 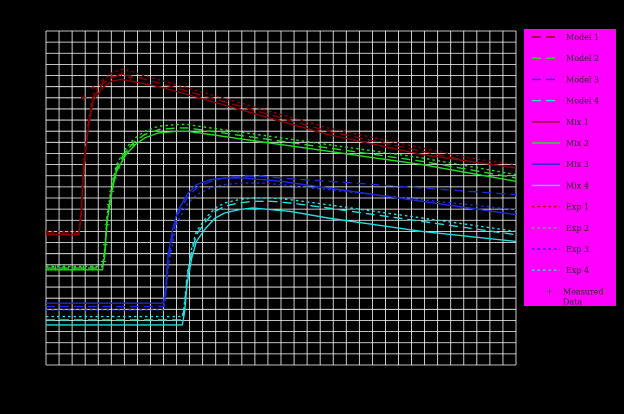 I want to click on legend-label: Measured, so click(x=583, y=291).